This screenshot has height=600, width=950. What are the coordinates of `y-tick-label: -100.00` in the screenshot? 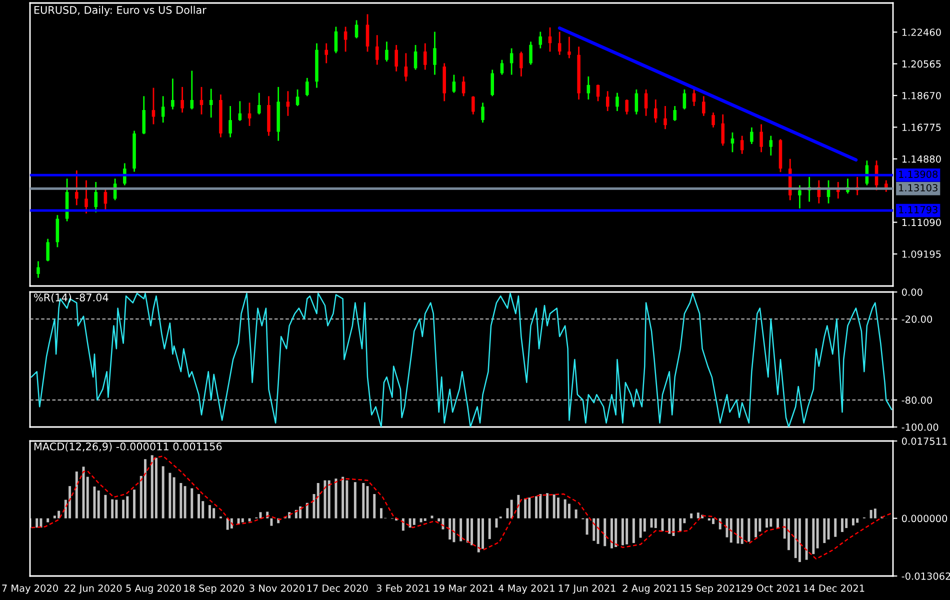 It's located at (920, 427).